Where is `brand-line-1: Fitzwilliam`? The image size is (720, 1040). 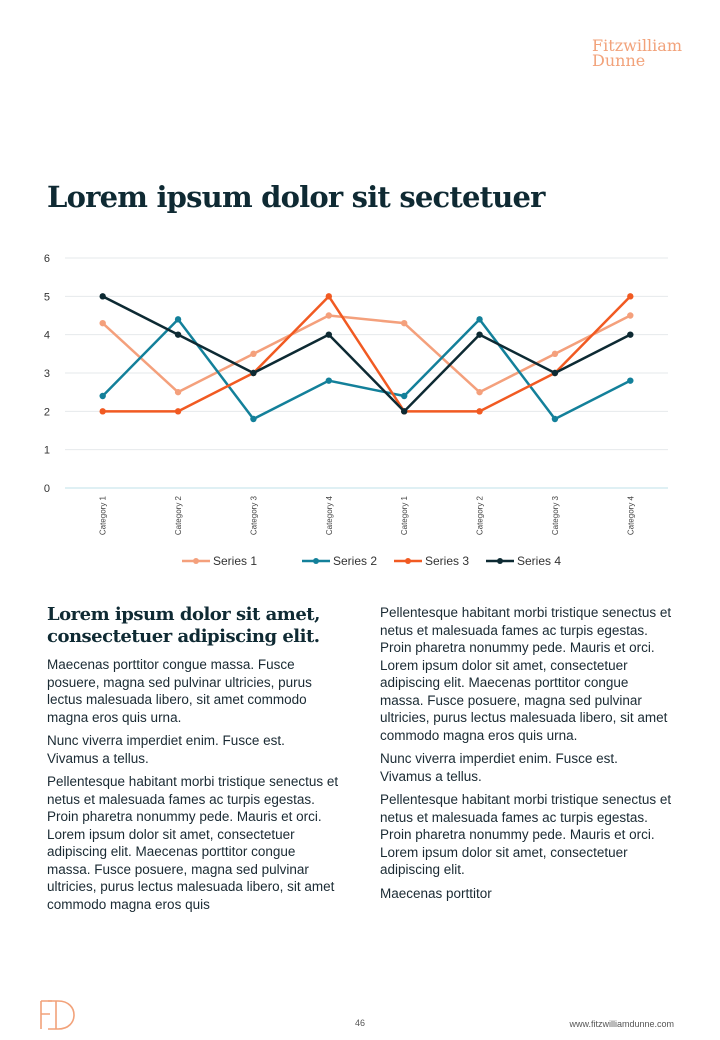
brand-line-1: Fitzwilliam is located at coordinates (637, 45).